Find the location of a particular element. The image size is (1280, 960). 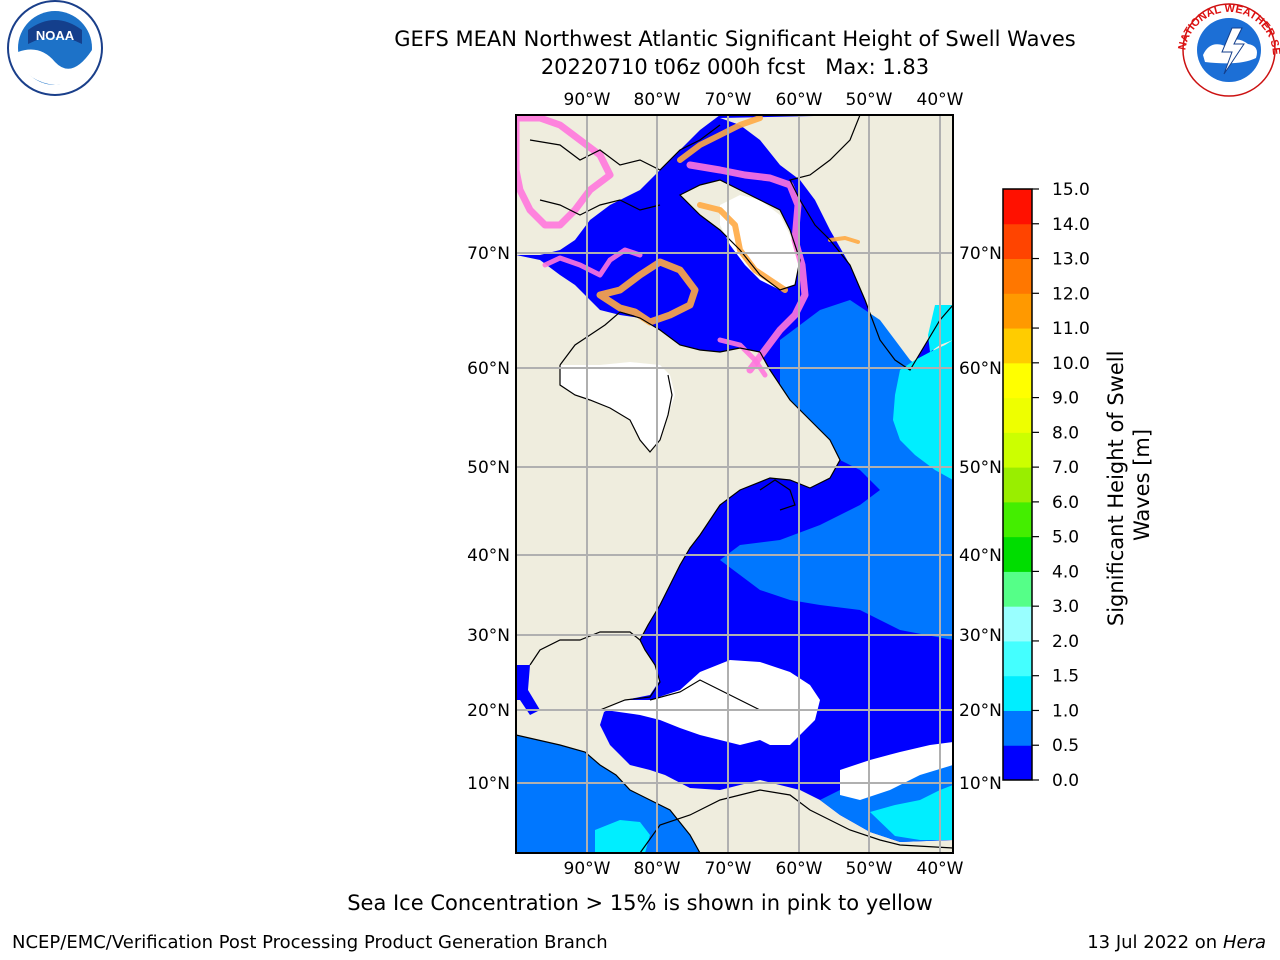

colorbar-label: Significant Height of Swell Waves [m] is located at coordinates (1129, 485).